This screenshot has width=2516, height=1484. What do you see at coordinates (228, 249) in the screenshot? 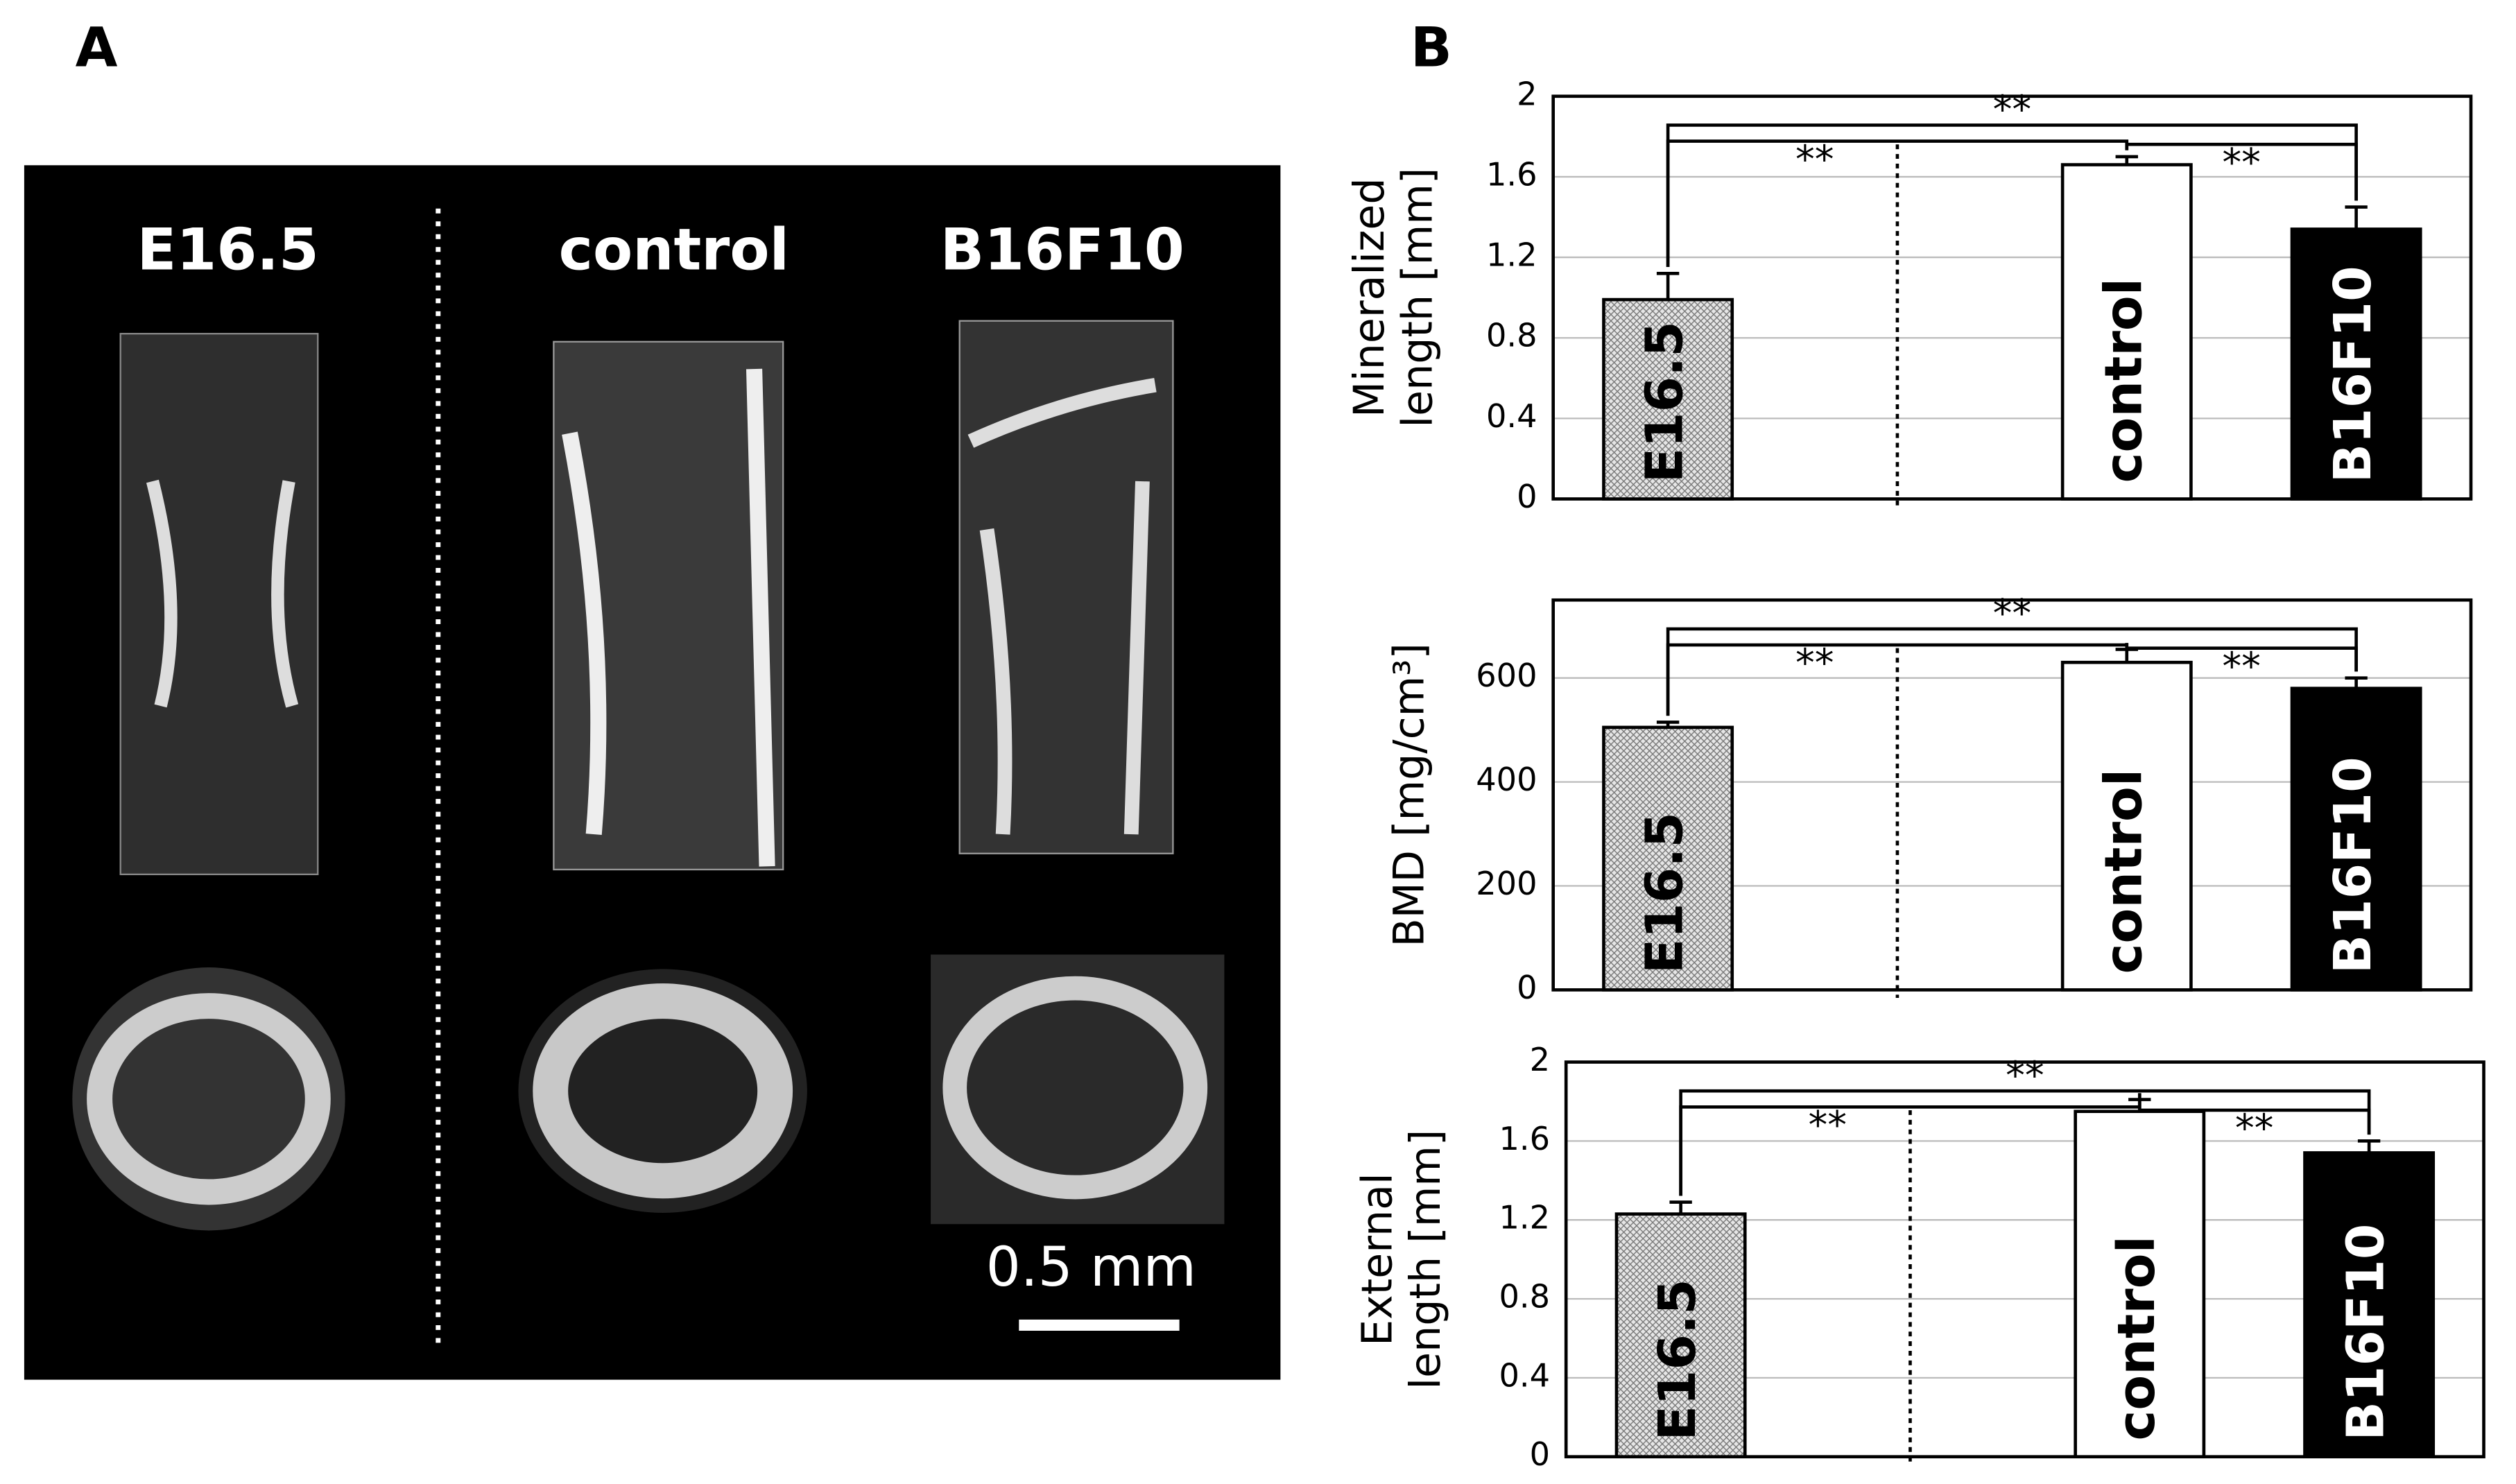
I see `column-label: E16.5` at bounding box center [228, 249].